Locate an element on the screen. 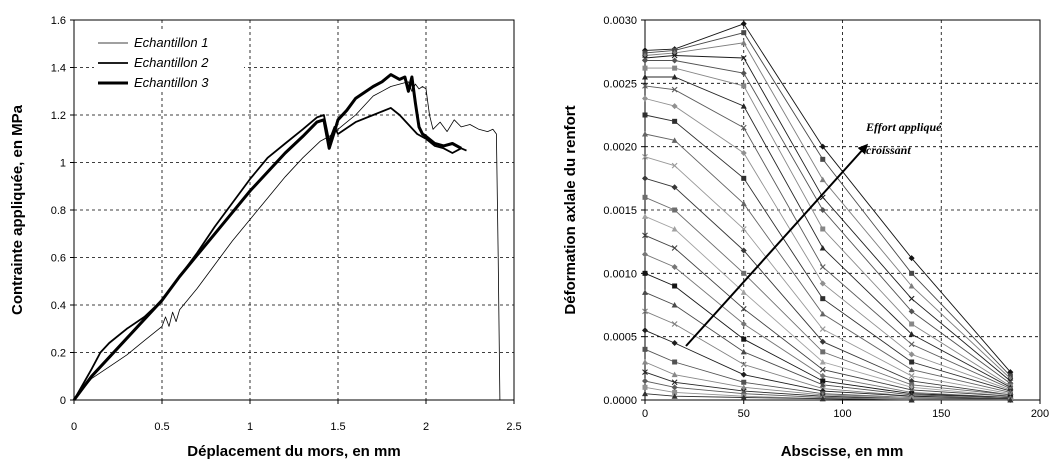 Image resolution: width=1057 pixels, height=462 pixels. chart1-y-tick-label: 1.6 is located at coordinates (58, 21).